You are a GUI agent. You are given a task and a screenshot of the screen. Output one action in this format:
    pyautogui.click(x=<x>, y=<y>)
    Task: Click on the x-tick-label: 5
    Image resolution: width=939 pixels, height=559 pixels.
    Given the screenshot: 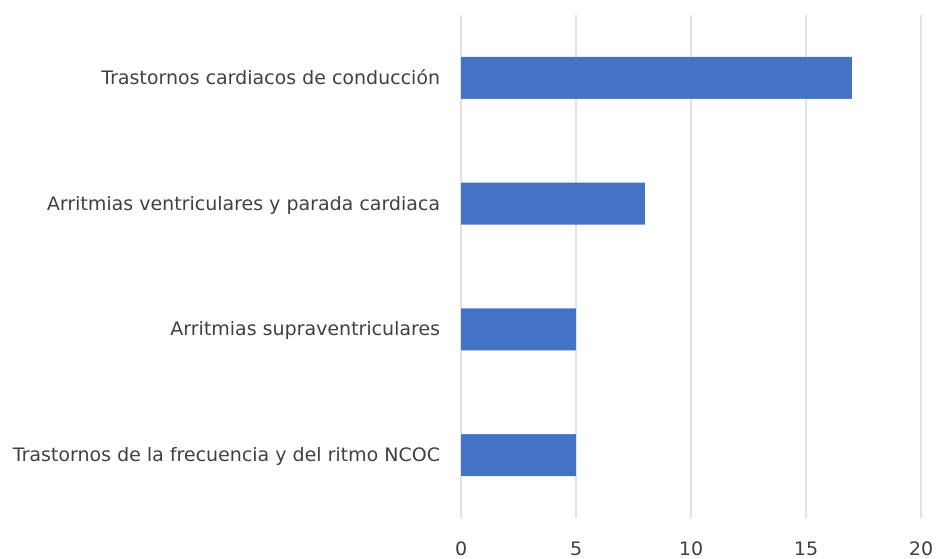 What is the action you would take?
    pyautogui.click(x=576, y=548)
    